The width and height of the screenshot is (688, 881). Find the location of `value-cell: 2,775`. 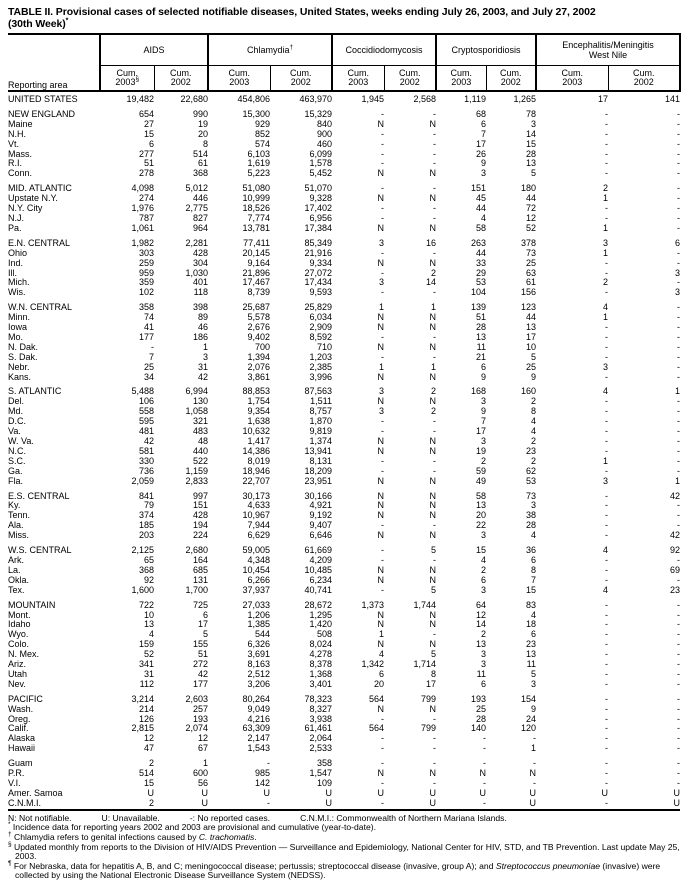

value-cell: 2,775 is located at coordinates (197, 209).